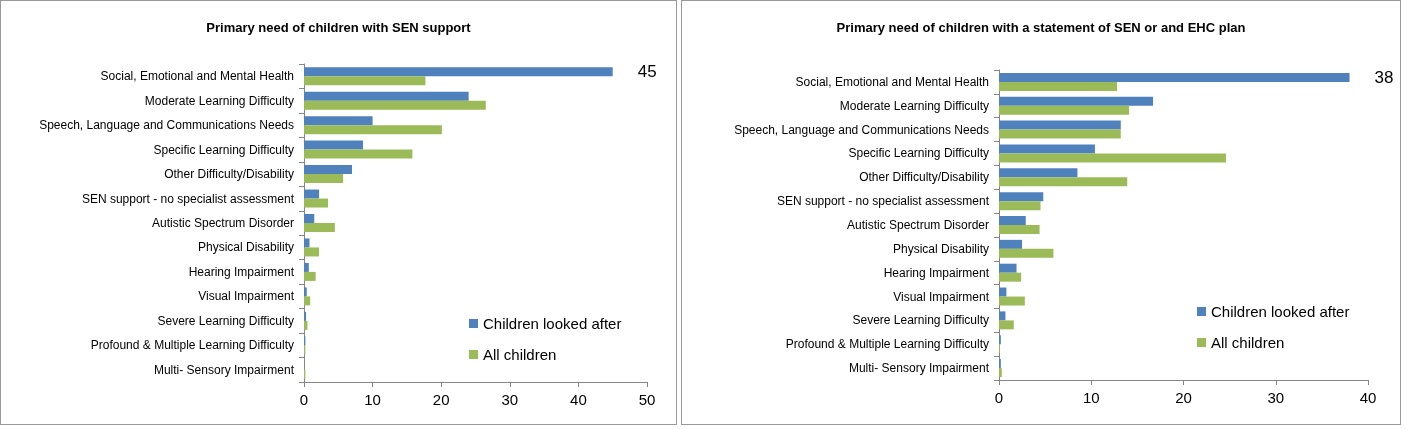  What do you see at coordinates (1041, 27) in the screenshot?
I see `chart-title: Primary need of children with a statement of SEN or and EHC plan` at bounding box center [1041, 27].